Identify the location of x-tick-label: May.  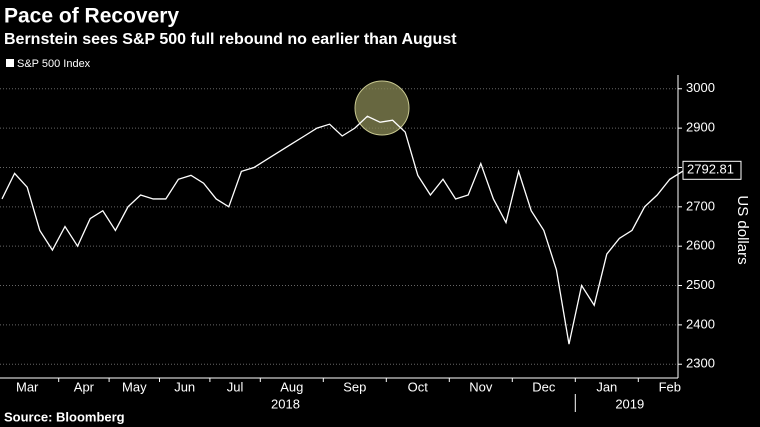
(134, 386).